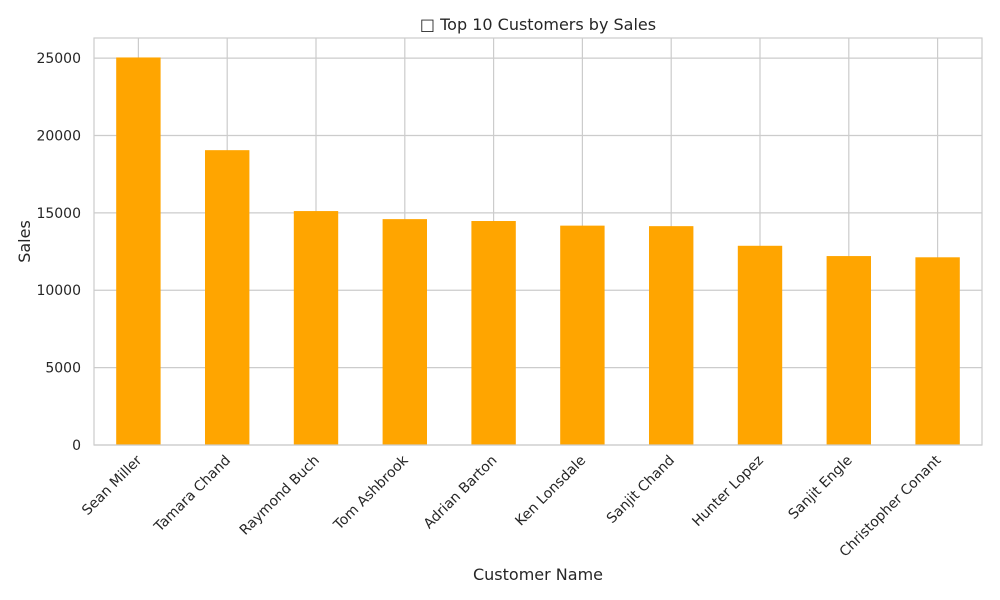  What do you see at coordinates (848, 350) in the screenshot?
I see `bar-sanjit-engle` at bounding box center [848, 350].